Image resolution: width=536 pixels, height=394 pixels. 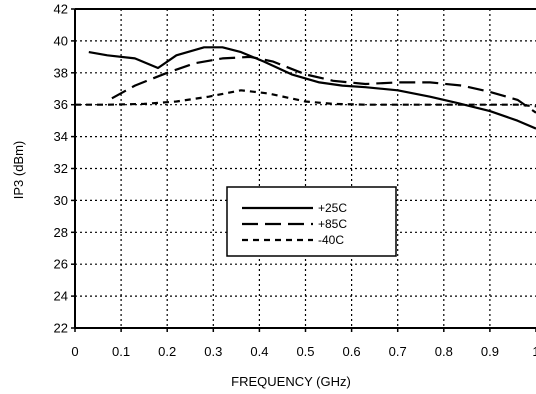 I want to click on x-tick-label: 1, so click(x=534, y=351).